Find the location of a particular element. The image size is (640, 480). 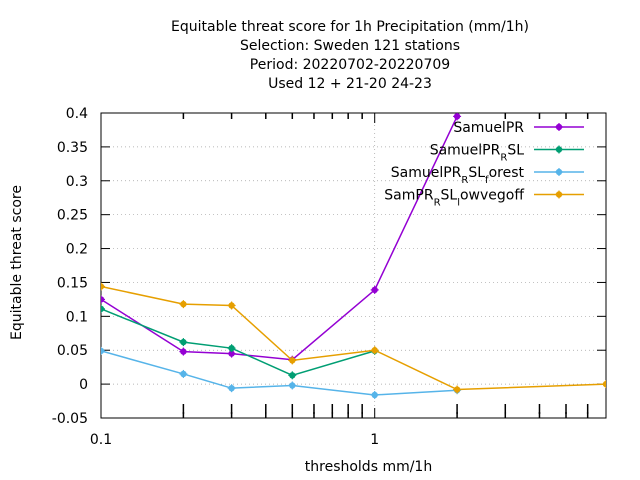

legend-entry: SamPRRSLlowvegoff is located at coordinates (484, 198).